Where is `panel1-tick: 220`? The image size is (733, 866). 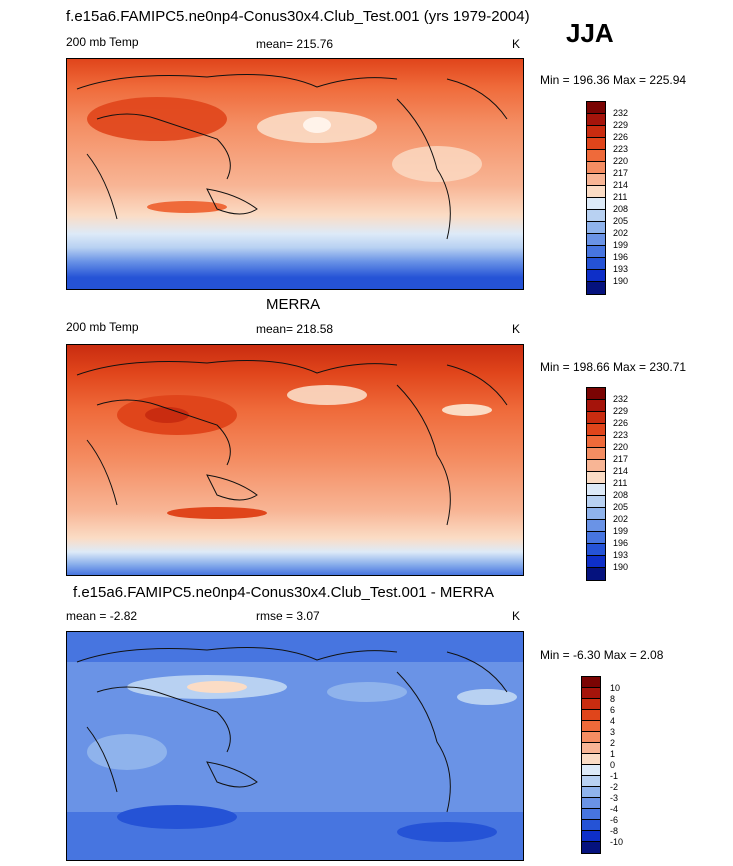 panel1-tick: 220 is located at coordinates (621, 161).